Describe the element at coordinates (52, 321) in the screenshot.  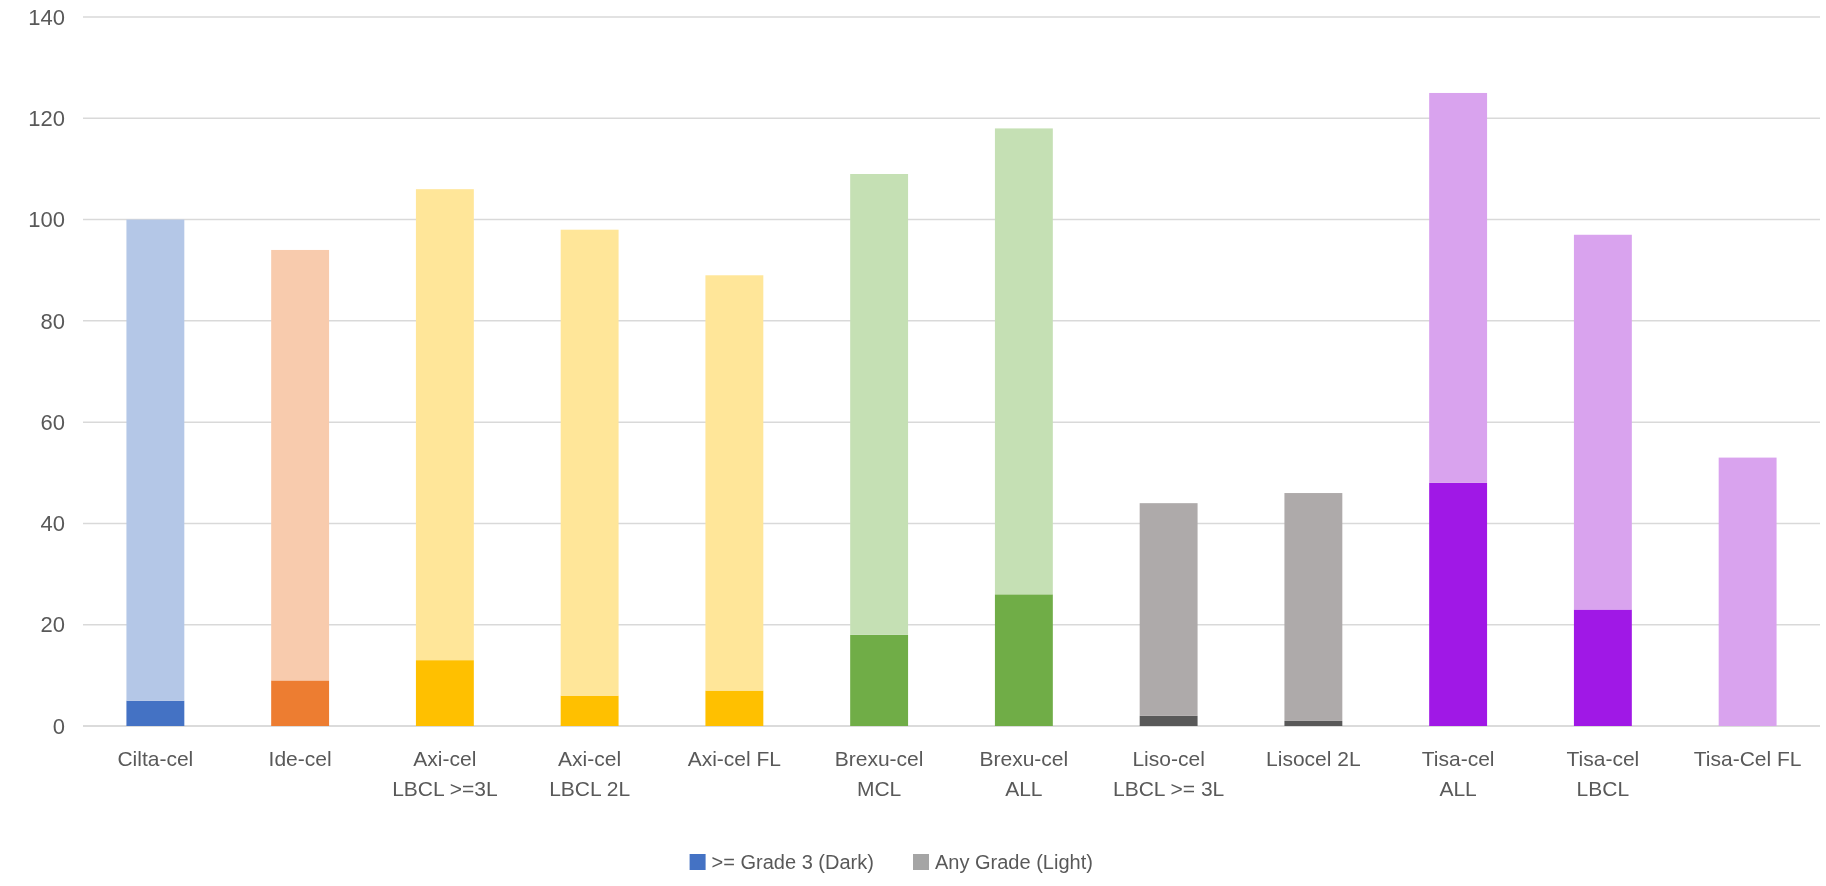
I see `y-tick-label: 80` at that location.